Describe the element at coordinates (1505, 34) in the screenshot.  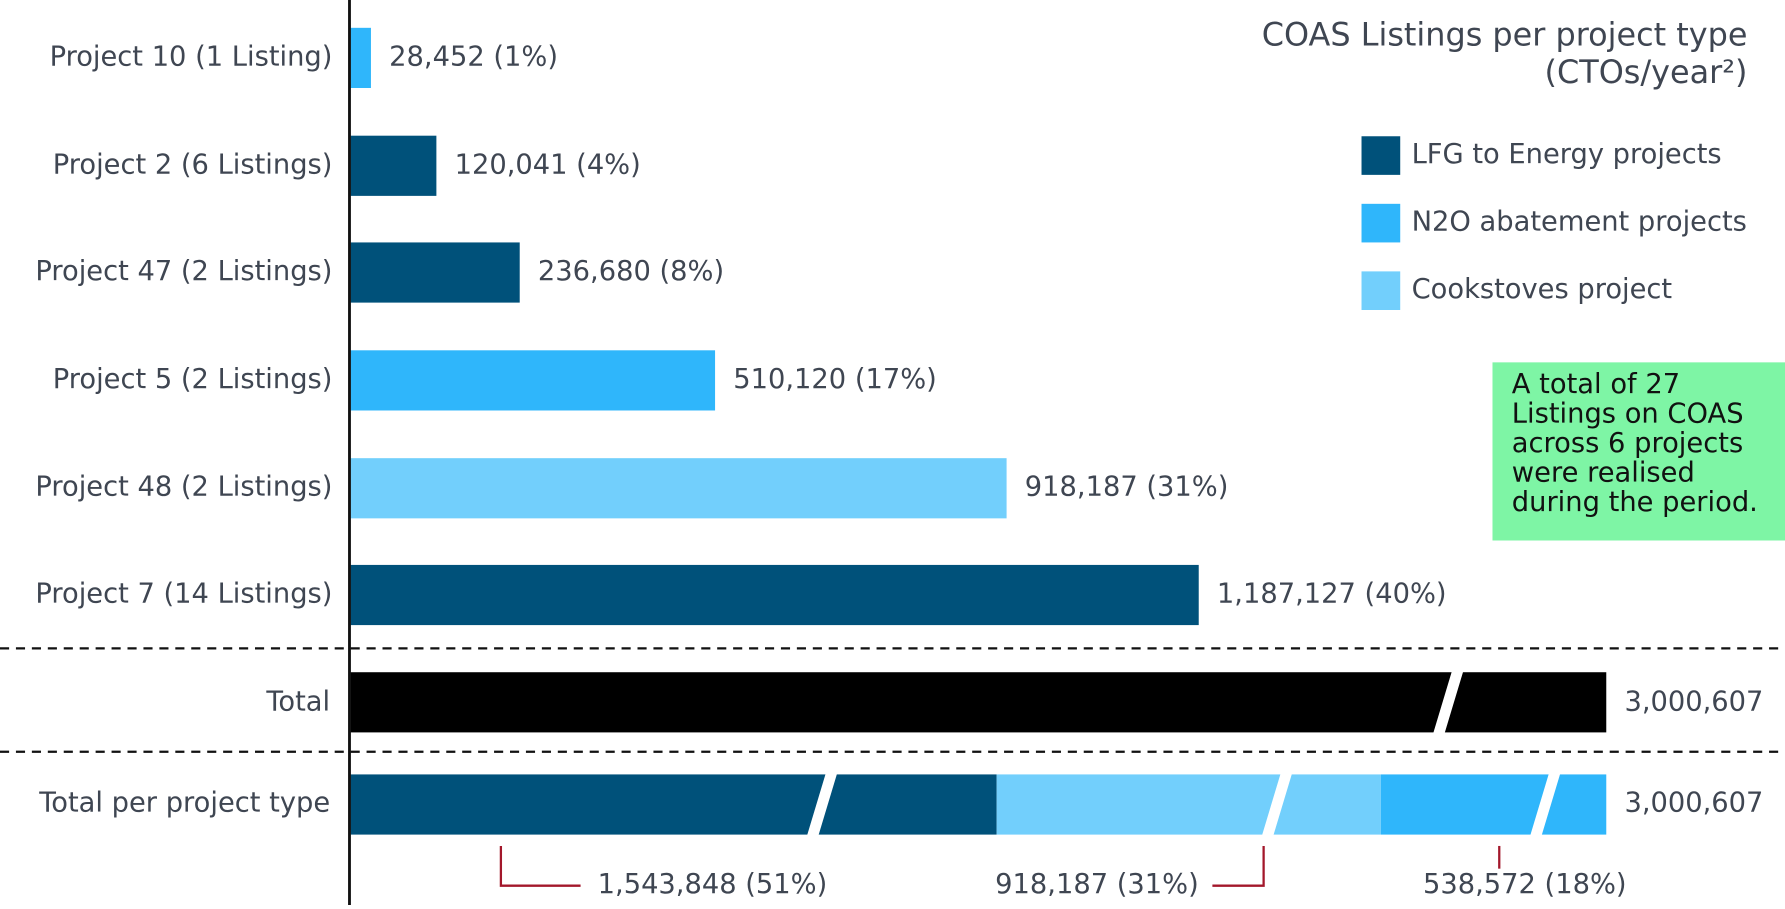
I see `chart-title: COAS Listings per project type` at that location.